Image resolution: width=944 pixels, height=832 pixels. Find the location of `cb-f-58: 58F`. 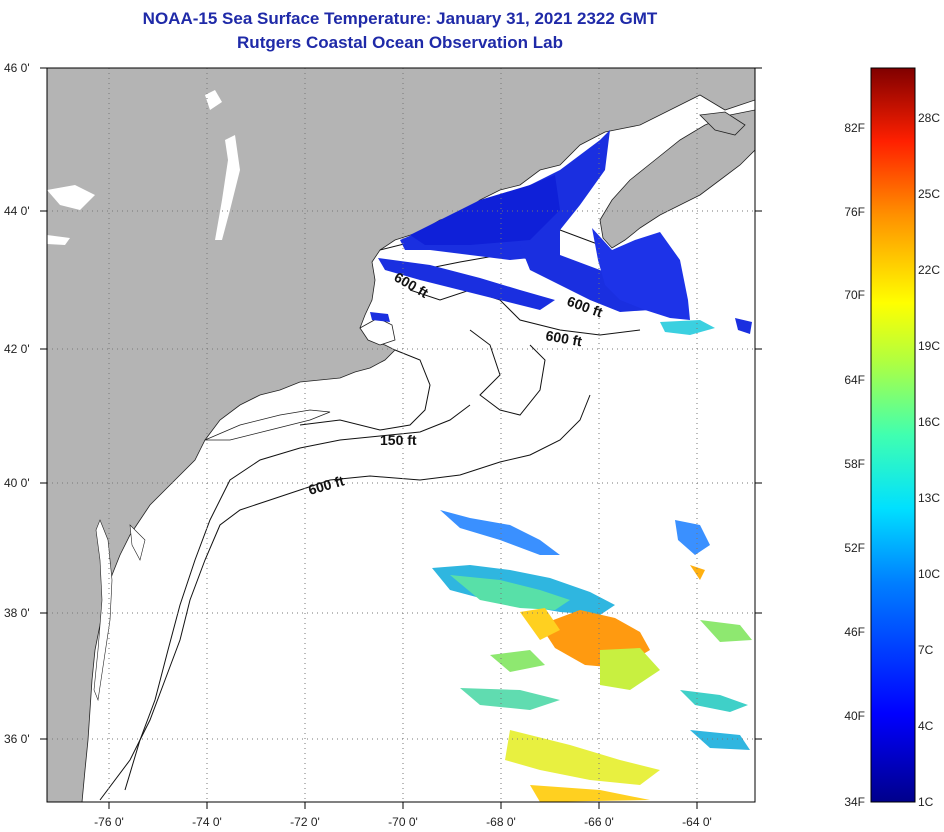

cb-f-58: 58F is located at coordinates (854, 464).